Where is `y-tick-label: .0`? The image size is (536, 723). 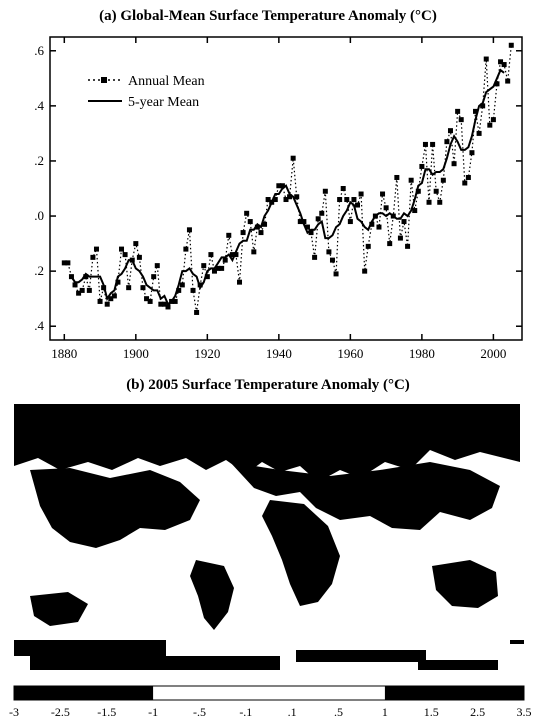 y-tick-label: .0 is located at coordinates (39, 215).